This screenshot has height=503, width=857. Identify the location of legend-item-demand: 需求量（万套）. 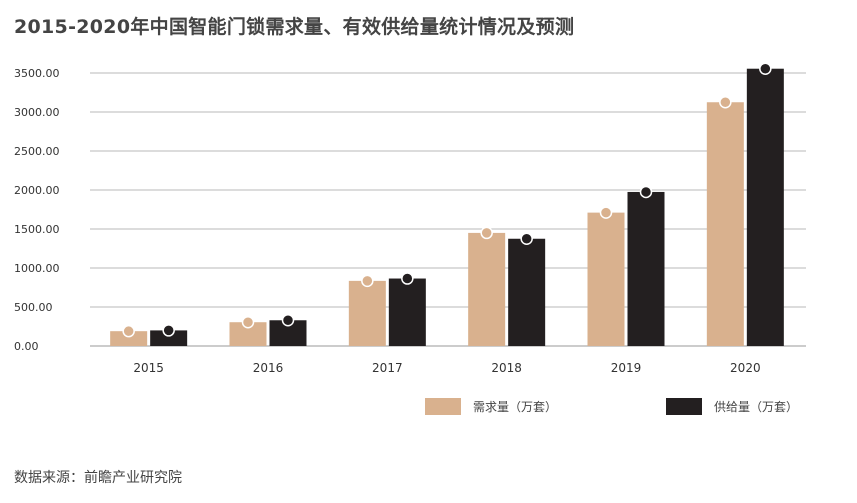
(491, 406).